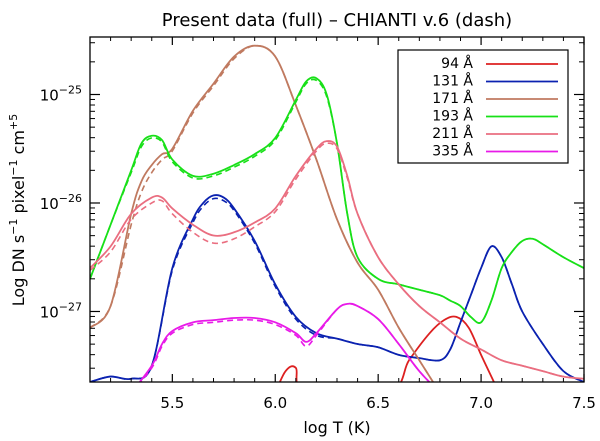 The width and height of the screenshot is (600, 441). Describe the element at coordinates (61, 94) in the screenshot. I see `y-tick-label: 10−25` at that location.